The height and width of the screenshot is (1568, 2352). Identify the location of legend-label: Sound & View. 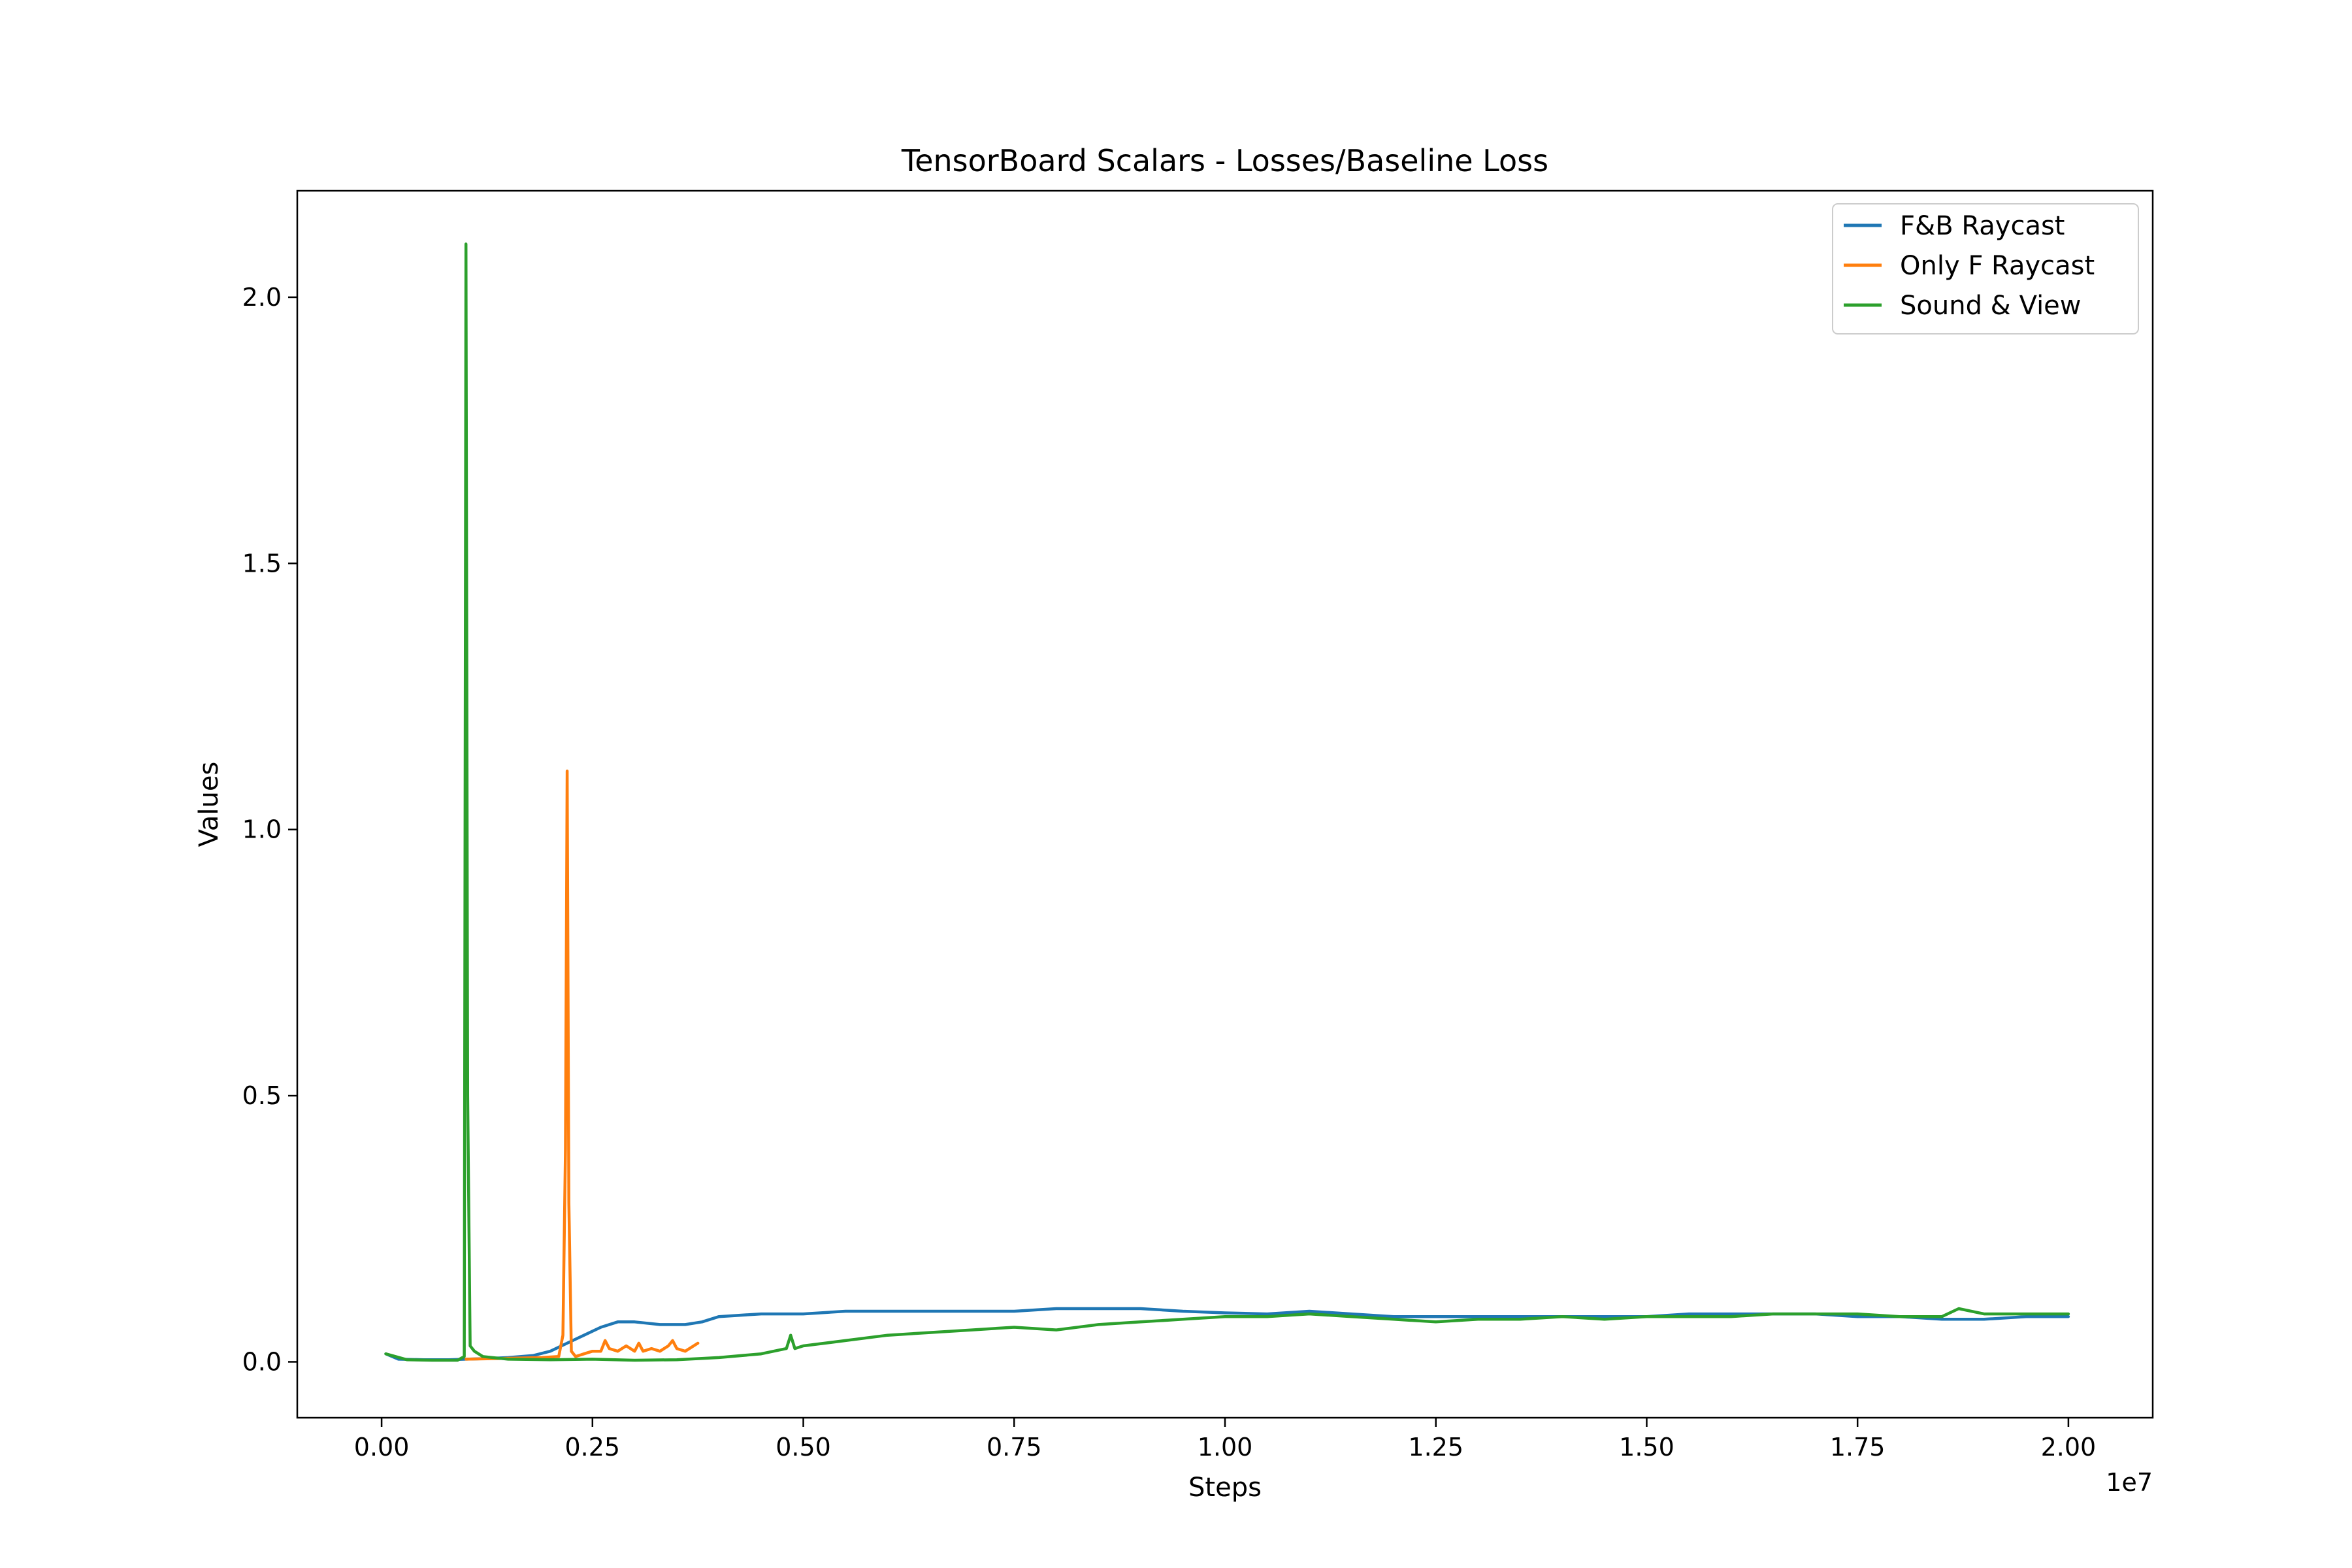
(1991, 306).